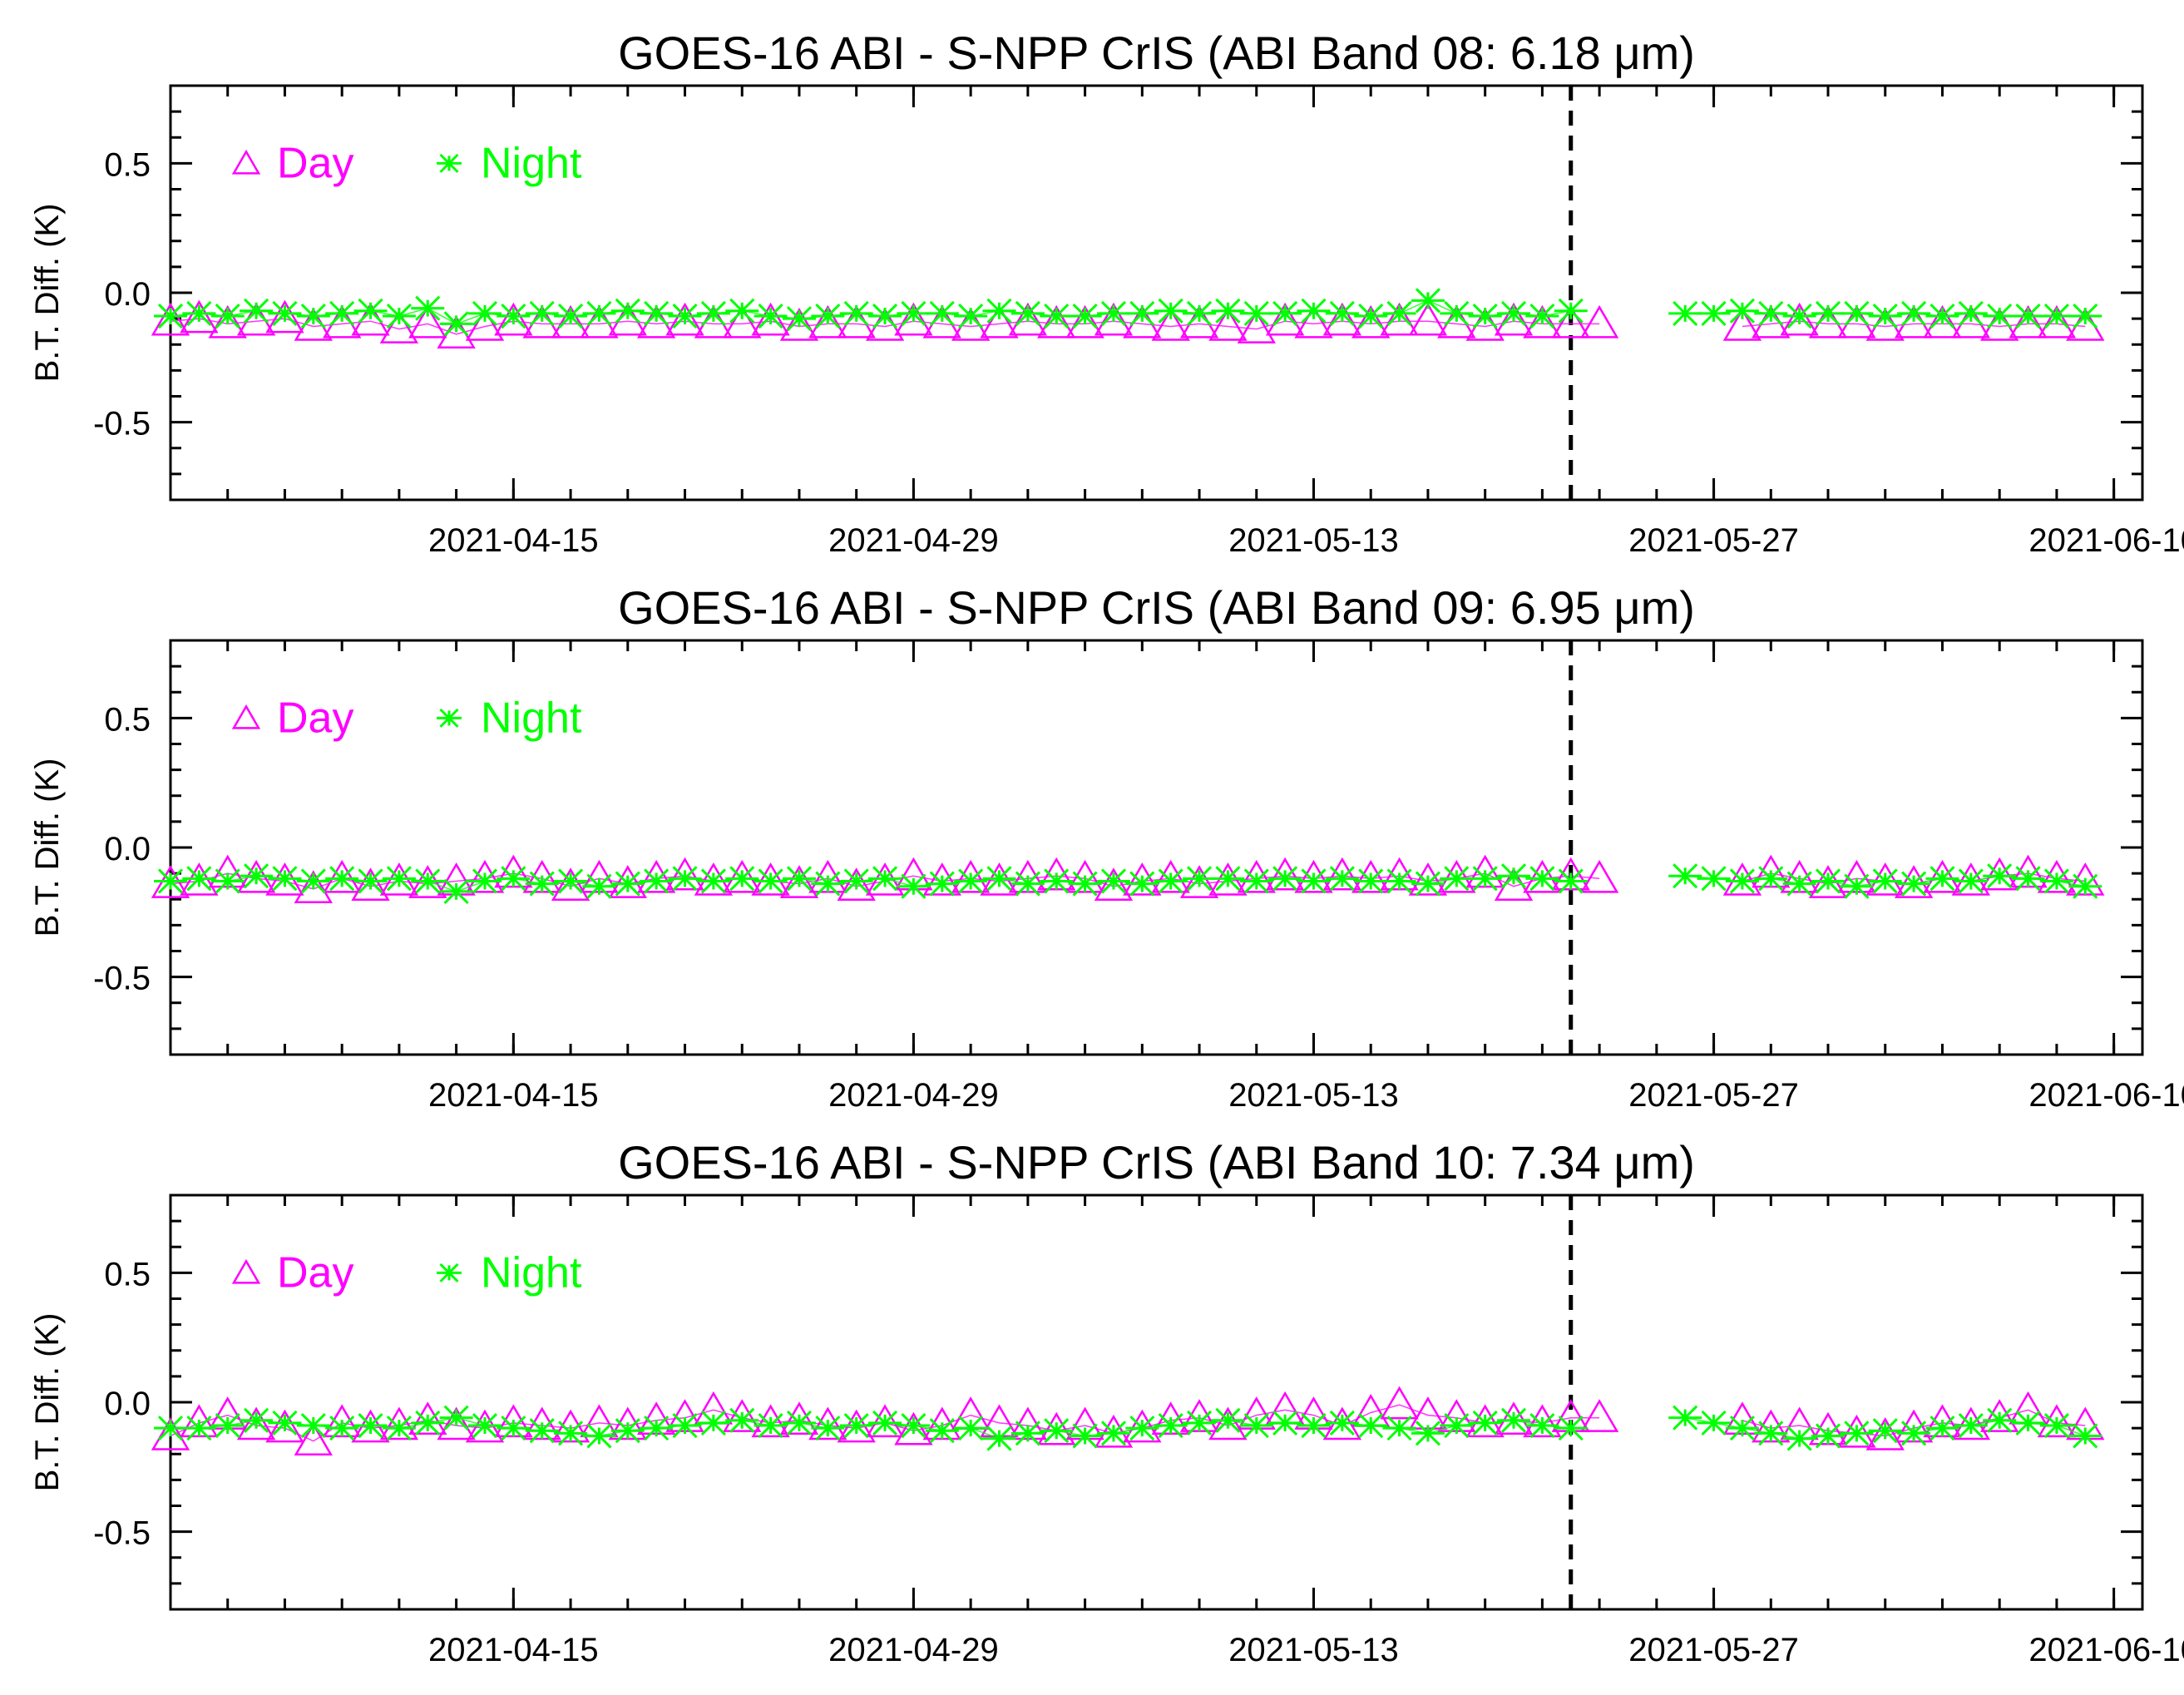 This screenshot has width=2184, height=1695. Describe the element at coordinates (449, 718) in the screenshot. I see `legend-night-asterisk-icon` at that location.